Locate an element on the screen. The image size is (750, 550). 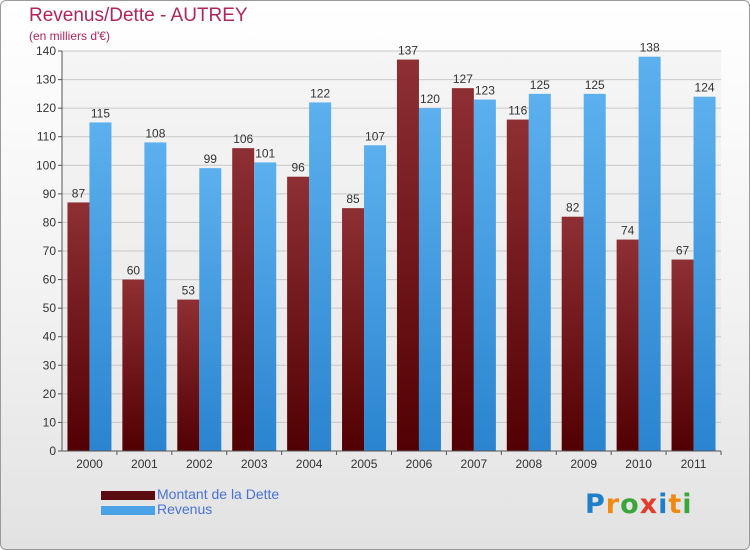
label-revenue-2008: 125 is located at coordinates (540, 85).